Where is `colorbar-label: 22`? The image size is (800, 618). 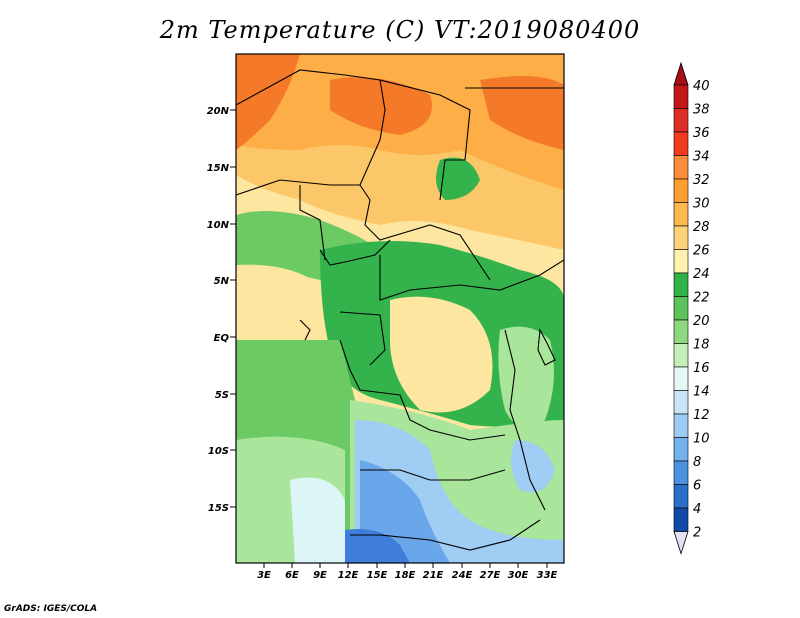
colorbar-label: 22 is located at coordinates (701, 298).